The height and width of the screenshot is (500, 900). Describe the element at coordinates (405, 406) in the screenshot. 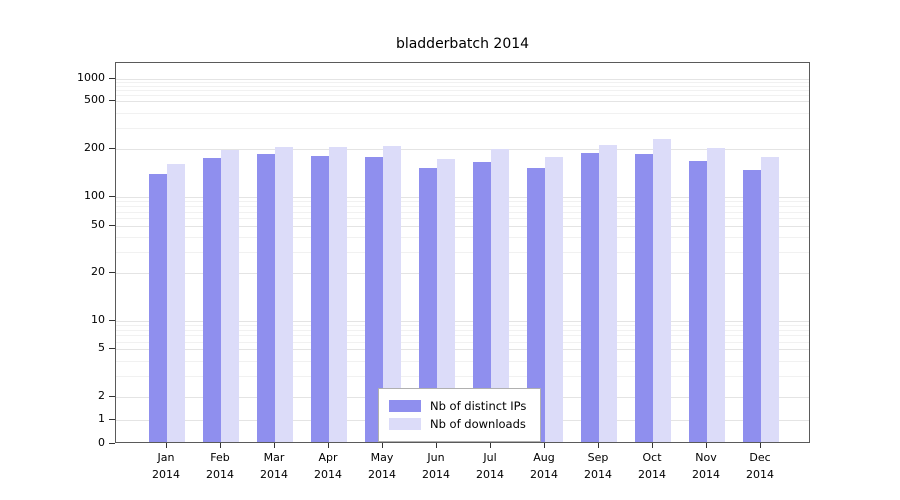

I see `legend-swatch-distinct-ips` at that location.